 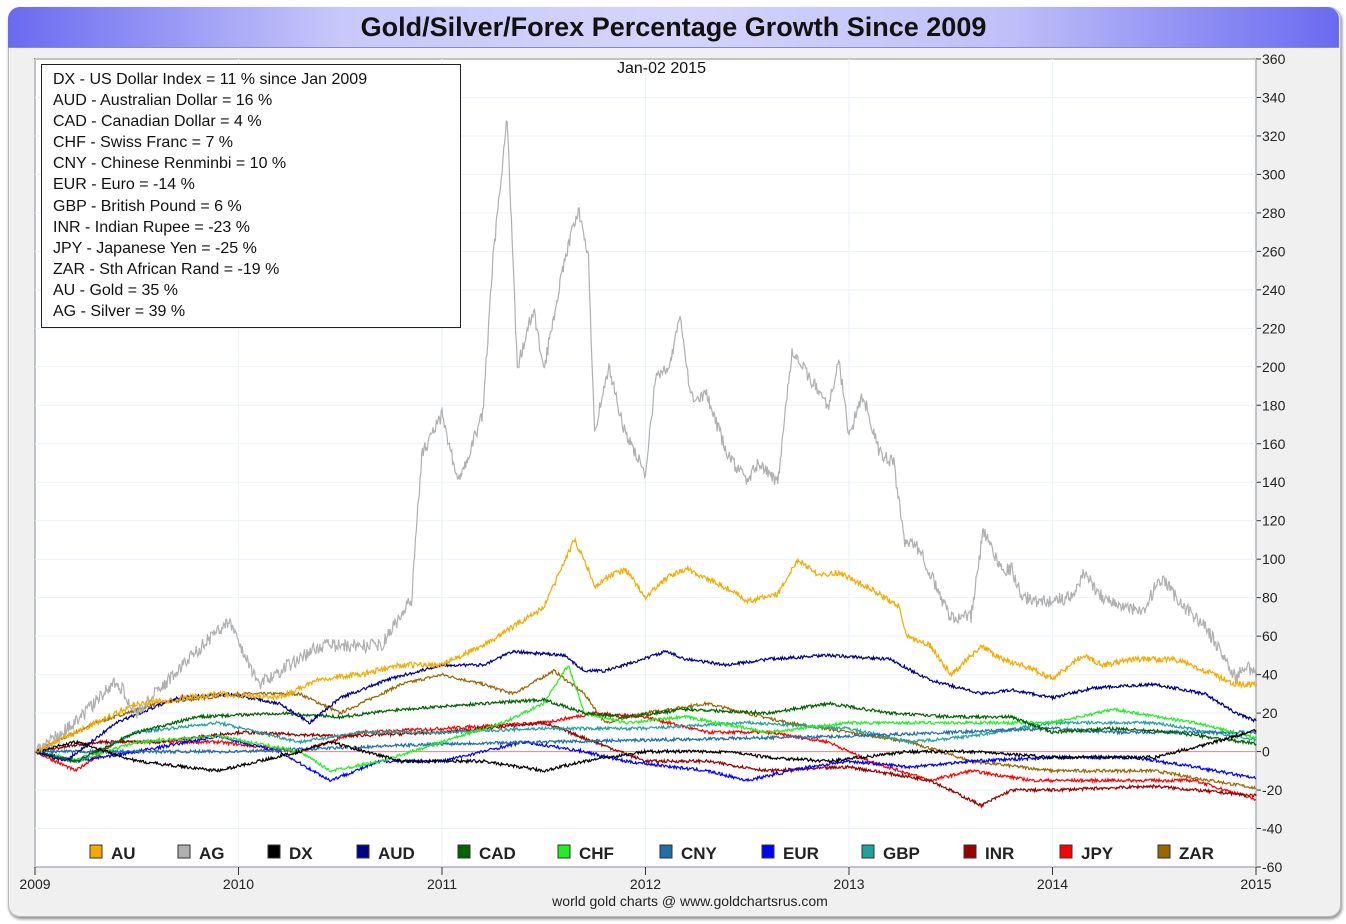 I want to click on date-label: Jan-02 2015, so click(x=661, y=68).